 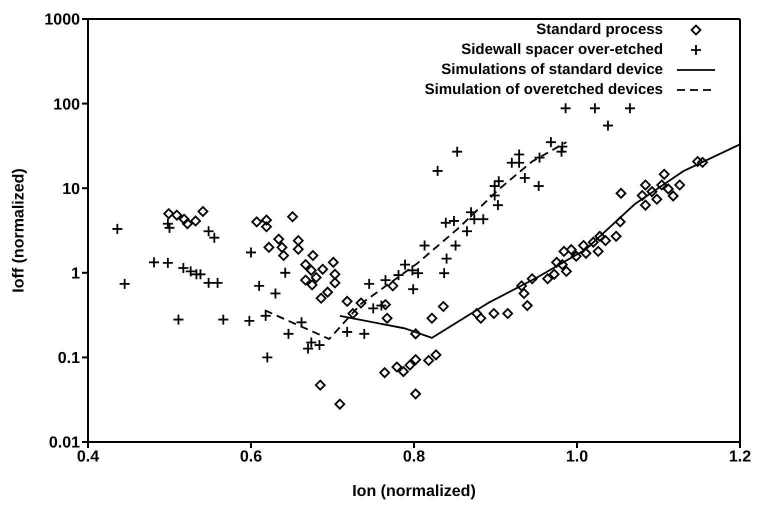 What do you see at coordinates (75, 273) in the screenshot?
I see `y-tick-label: 1` at bounding box center [75, 273].